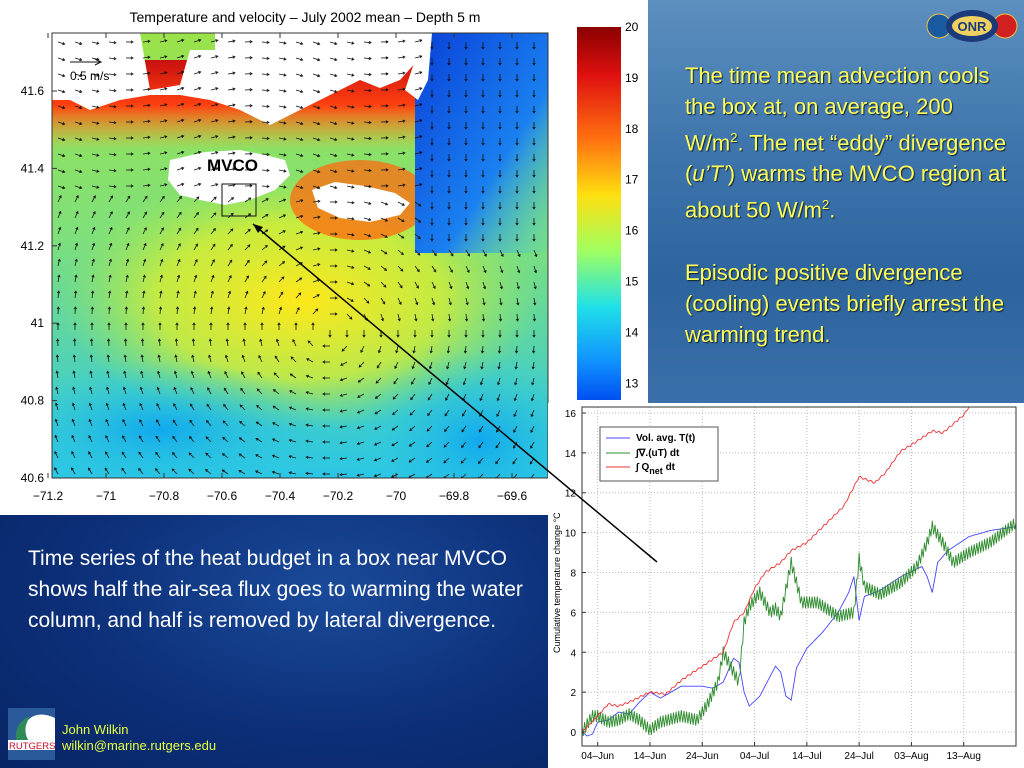  What do you see at coordinates (280, 496) in the screenshot?
I see `map-x-tick: −70.4` at bounding box center [280, 496].